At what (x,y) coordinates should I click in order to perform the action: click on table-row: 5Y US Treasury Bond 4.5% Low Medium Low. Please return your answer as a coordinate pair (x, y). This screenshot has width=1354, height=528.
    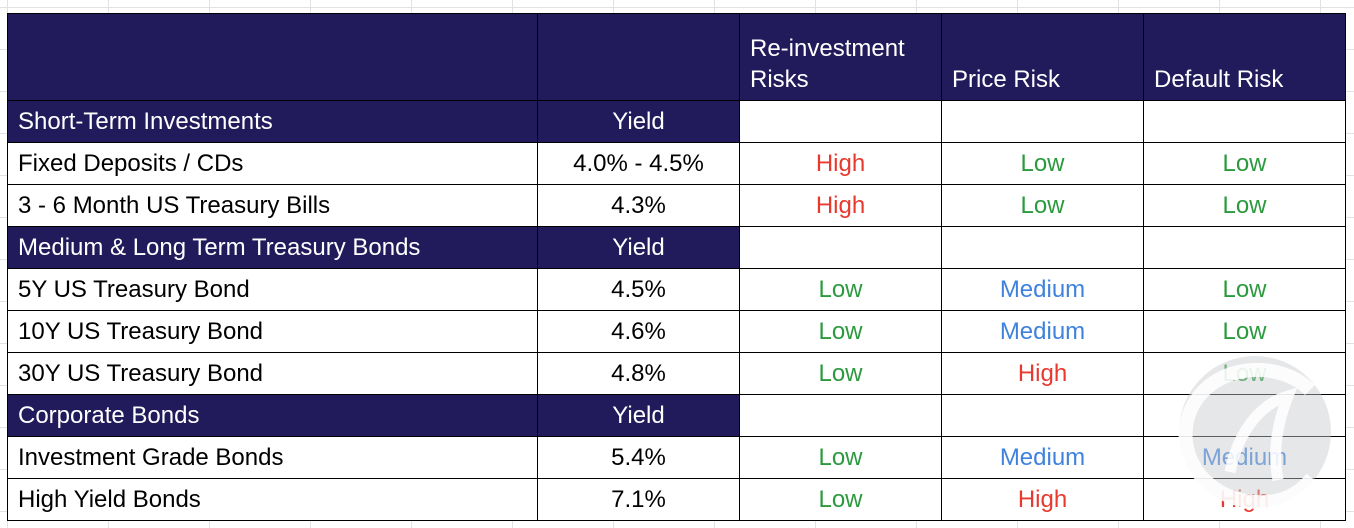
    Looking at the image, I should click on (676, 289).